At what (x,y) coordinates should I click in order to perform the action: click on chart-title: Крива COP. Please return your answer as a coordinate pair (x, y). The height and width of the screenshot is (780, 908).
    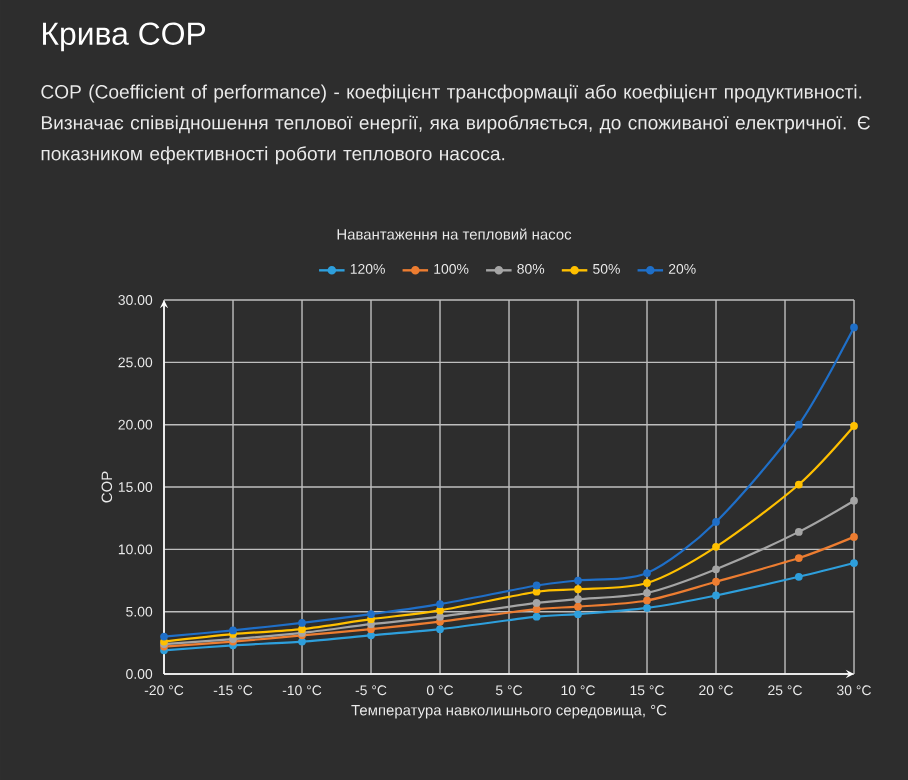
    Looking at the image, I should click on (124, 37).